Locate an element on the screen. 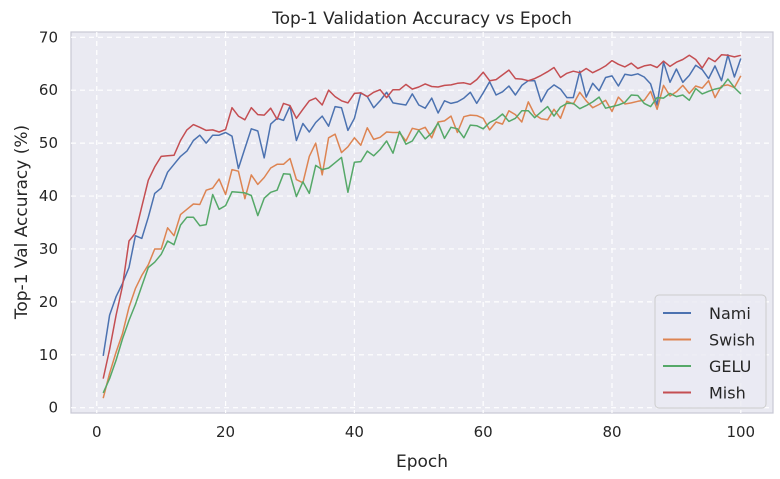 This screenshot has height=479, width=780. y-tick-label: 30 is located at coordinates (48, 249).